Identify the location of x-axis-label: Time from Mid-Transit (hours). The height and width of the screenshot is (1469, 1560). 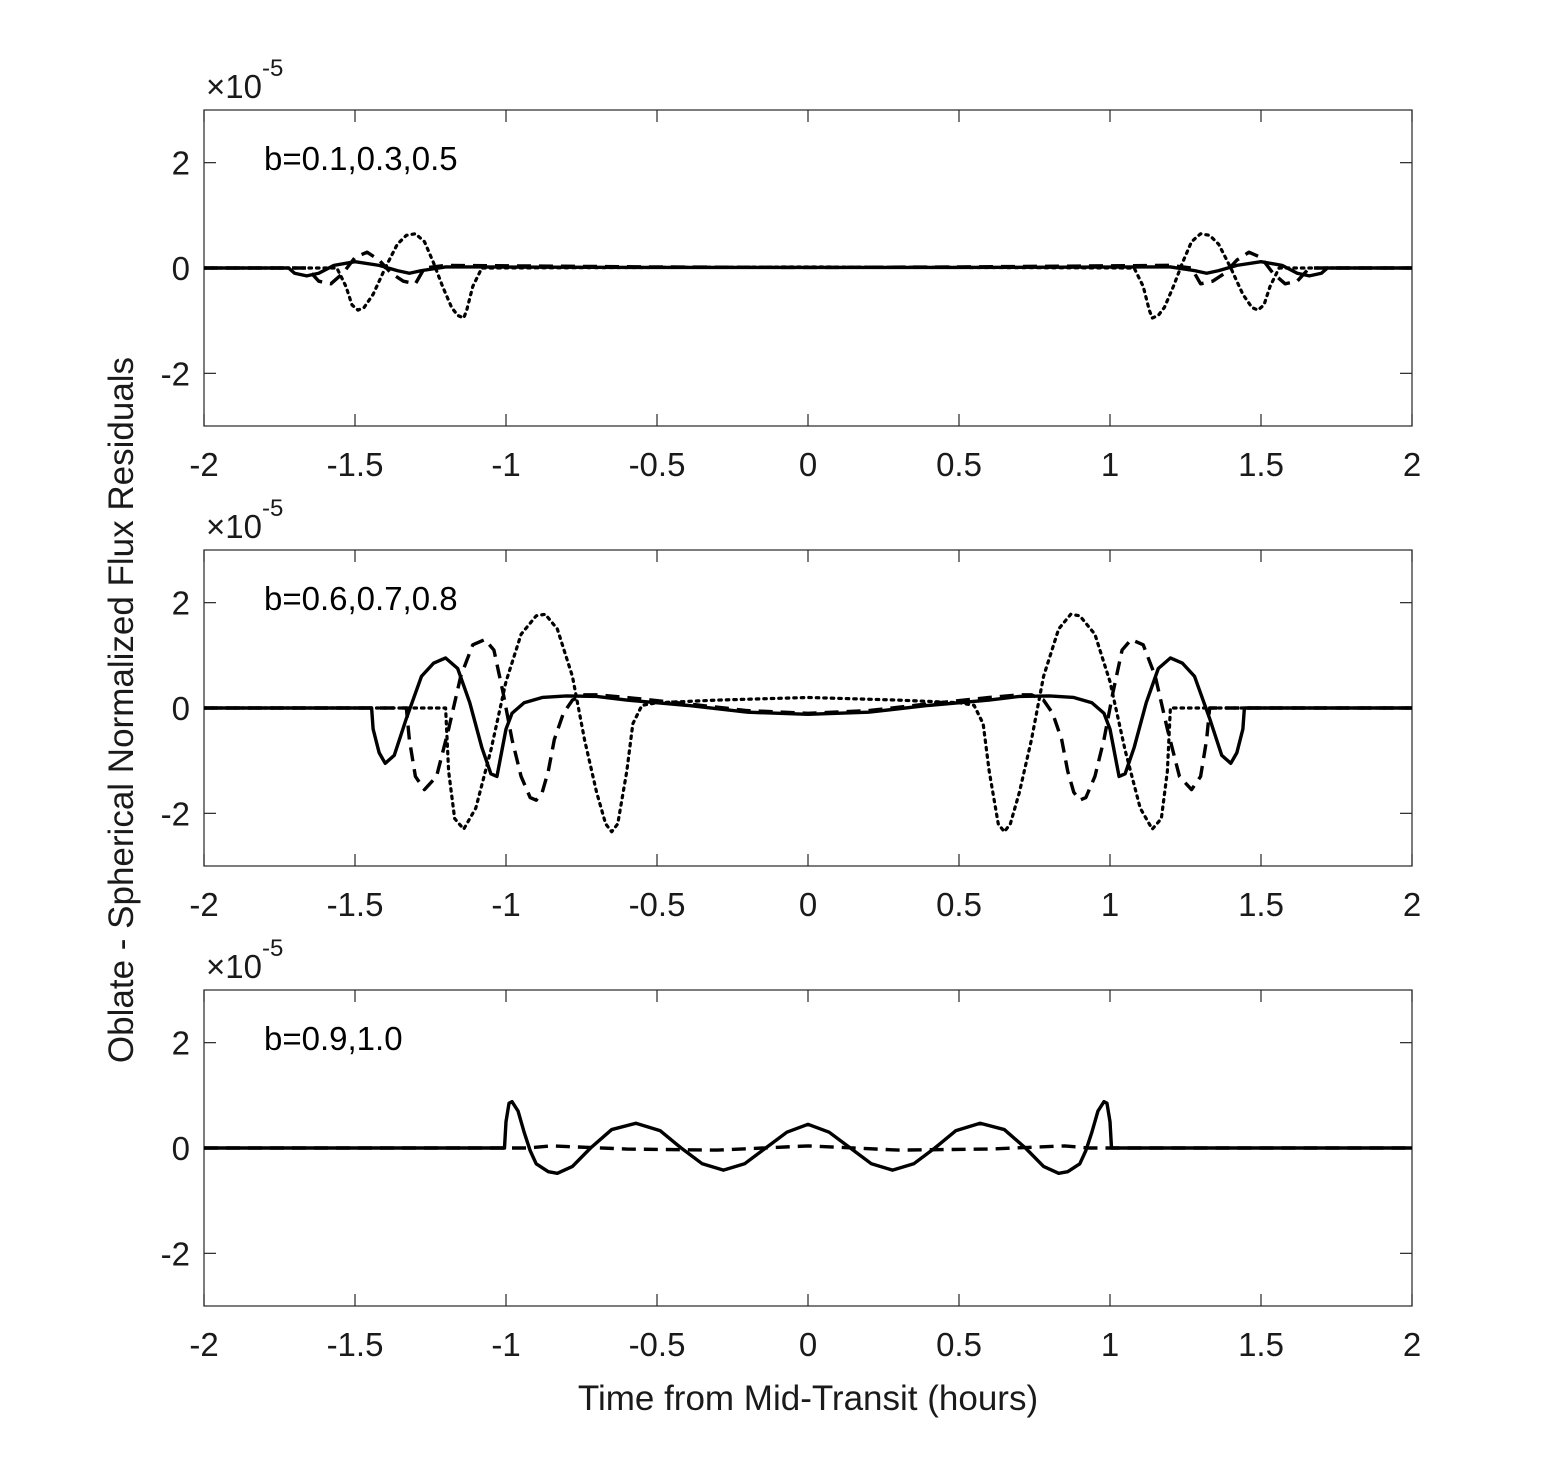
(808, 1398).